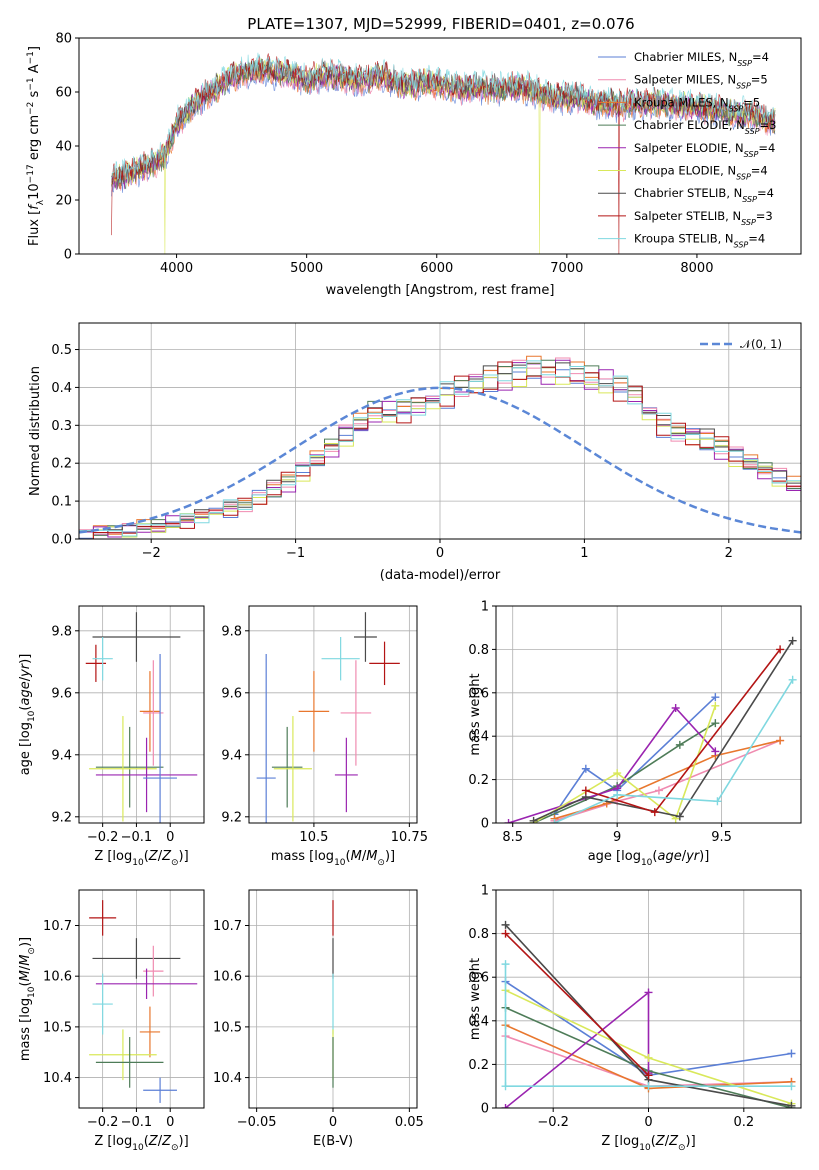 This screenshot has height=1170, width=819. I want to click on y-axis-label: age [log10(age/yr)], so click(27, 715).